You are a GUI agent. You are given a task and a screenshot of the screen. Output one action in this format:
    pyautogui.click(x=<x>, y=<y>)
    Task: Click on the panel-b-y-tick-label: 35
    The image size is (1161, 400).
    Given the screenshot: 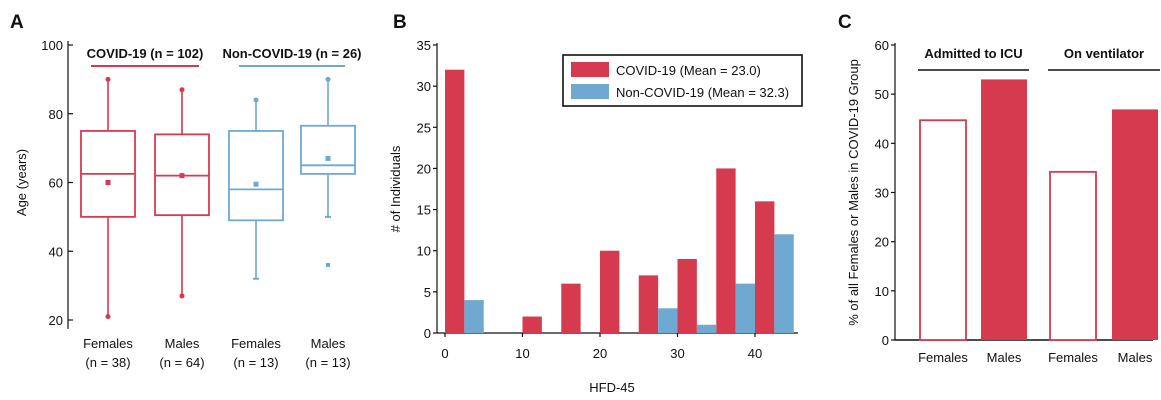 What is the action you would take?
    pyautogui.click(x=424, y=45)
    